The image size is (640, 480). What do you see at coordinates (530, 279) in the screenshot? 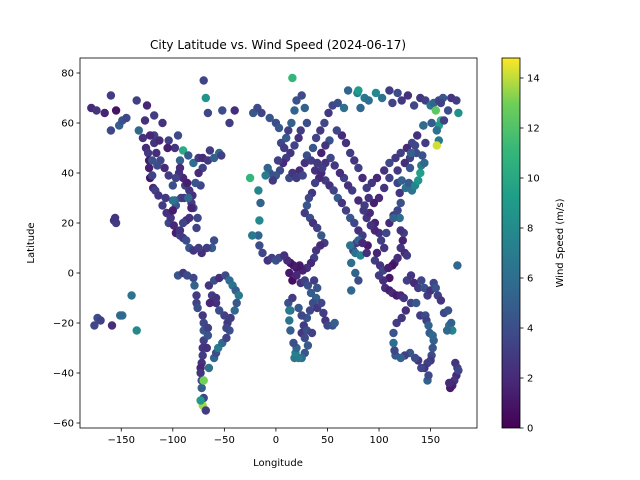
I see `colorbar-tick-label: 6` at bounding box center [530, 279].